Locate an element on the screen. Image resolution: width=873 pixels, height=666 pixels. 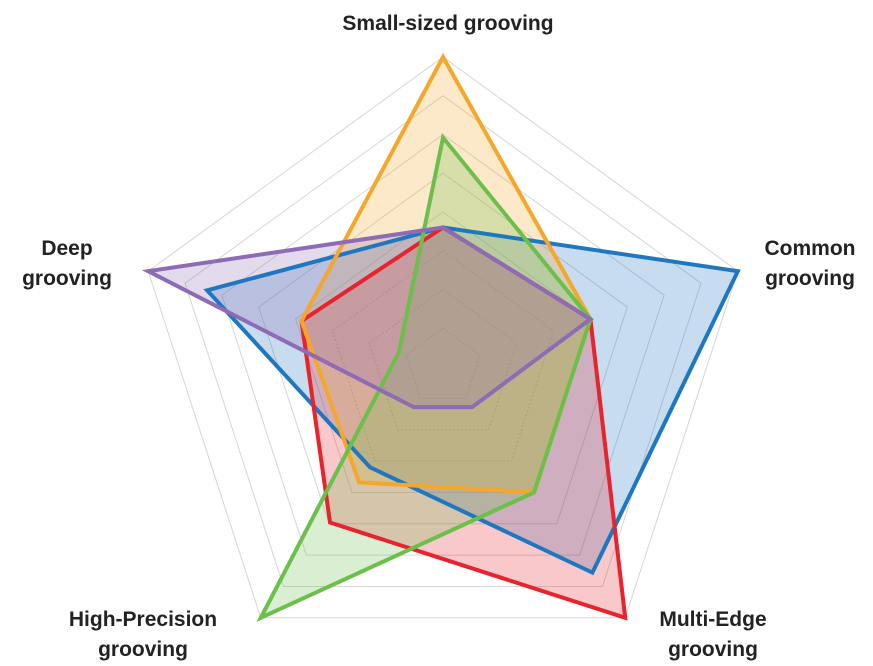
series-5-outline is located at coordinates (367, 317).